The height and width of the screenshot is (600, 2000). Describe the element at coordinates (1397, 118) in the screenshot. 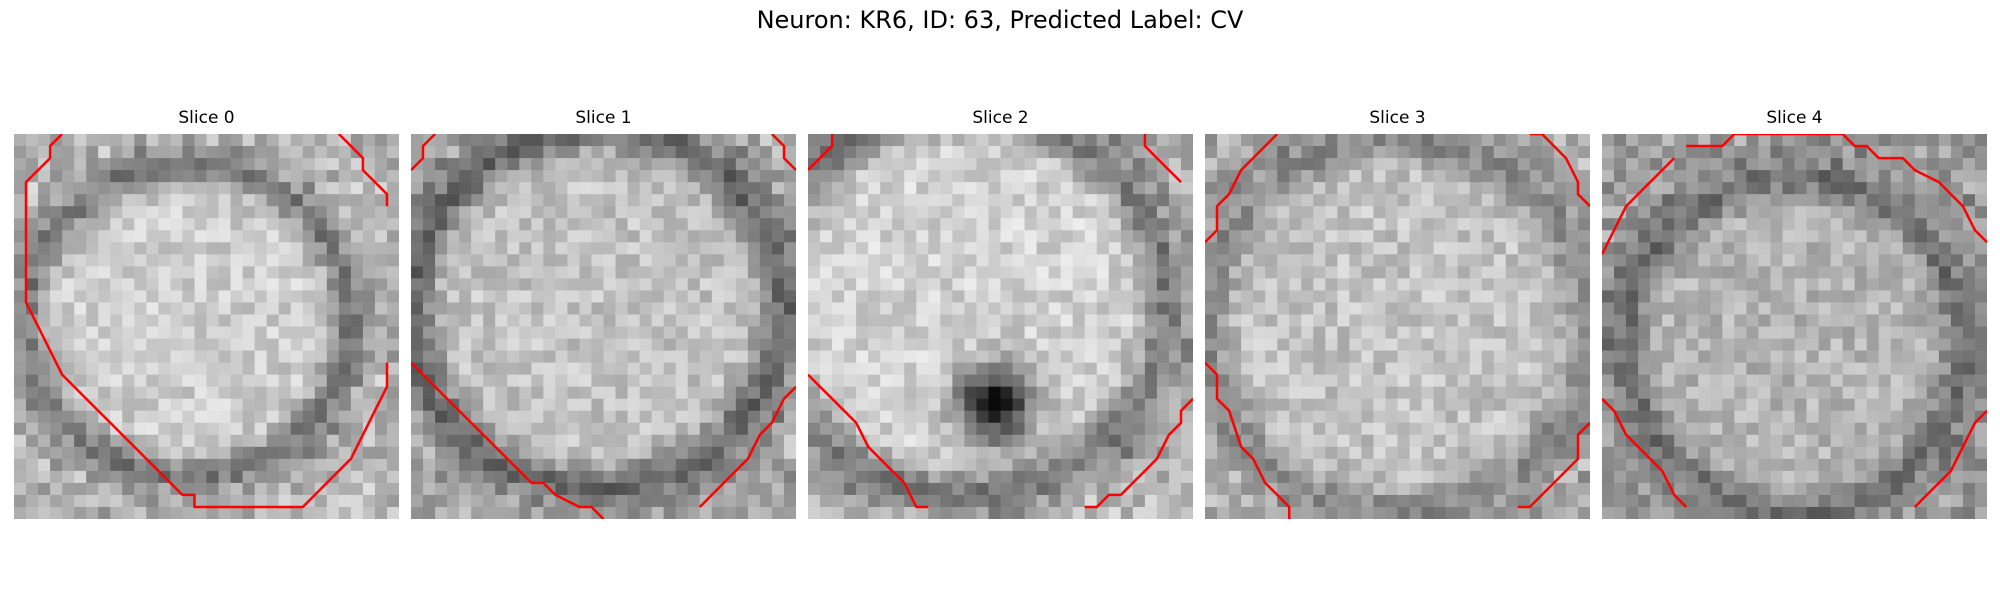

I see `slice-title-3: Slice 3` at that location.